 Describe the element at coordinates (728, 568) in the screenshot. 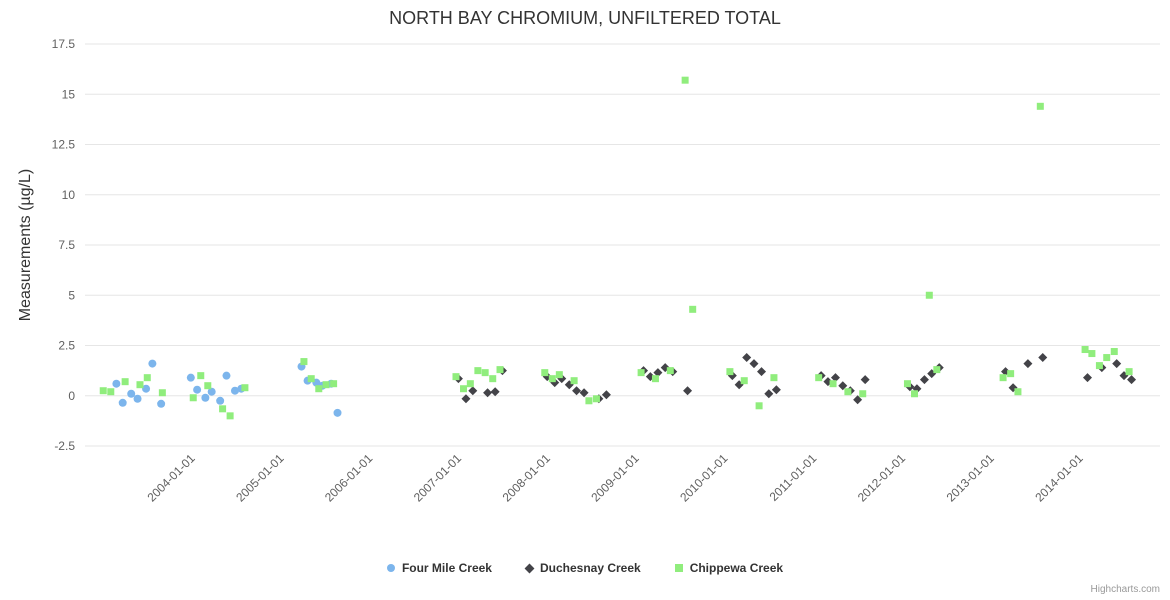

I see `legend-item-chippewa-creek: Chippewa Creek` at that location.